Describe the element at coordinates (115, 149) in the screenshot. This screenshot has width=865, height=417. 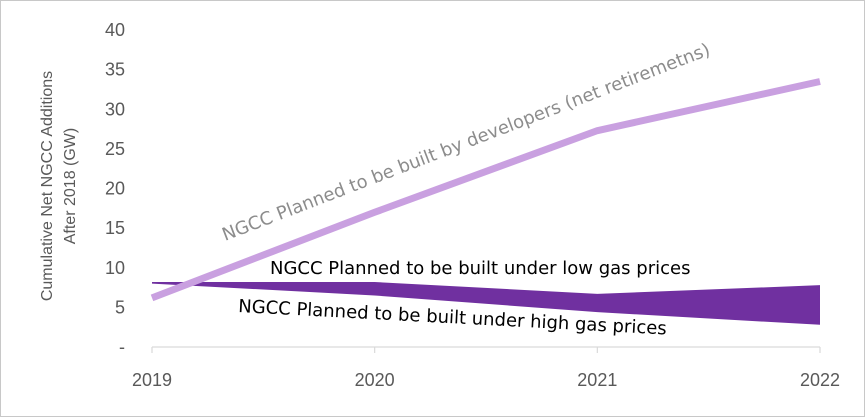
I see `y-tick-label: 25` at that location.